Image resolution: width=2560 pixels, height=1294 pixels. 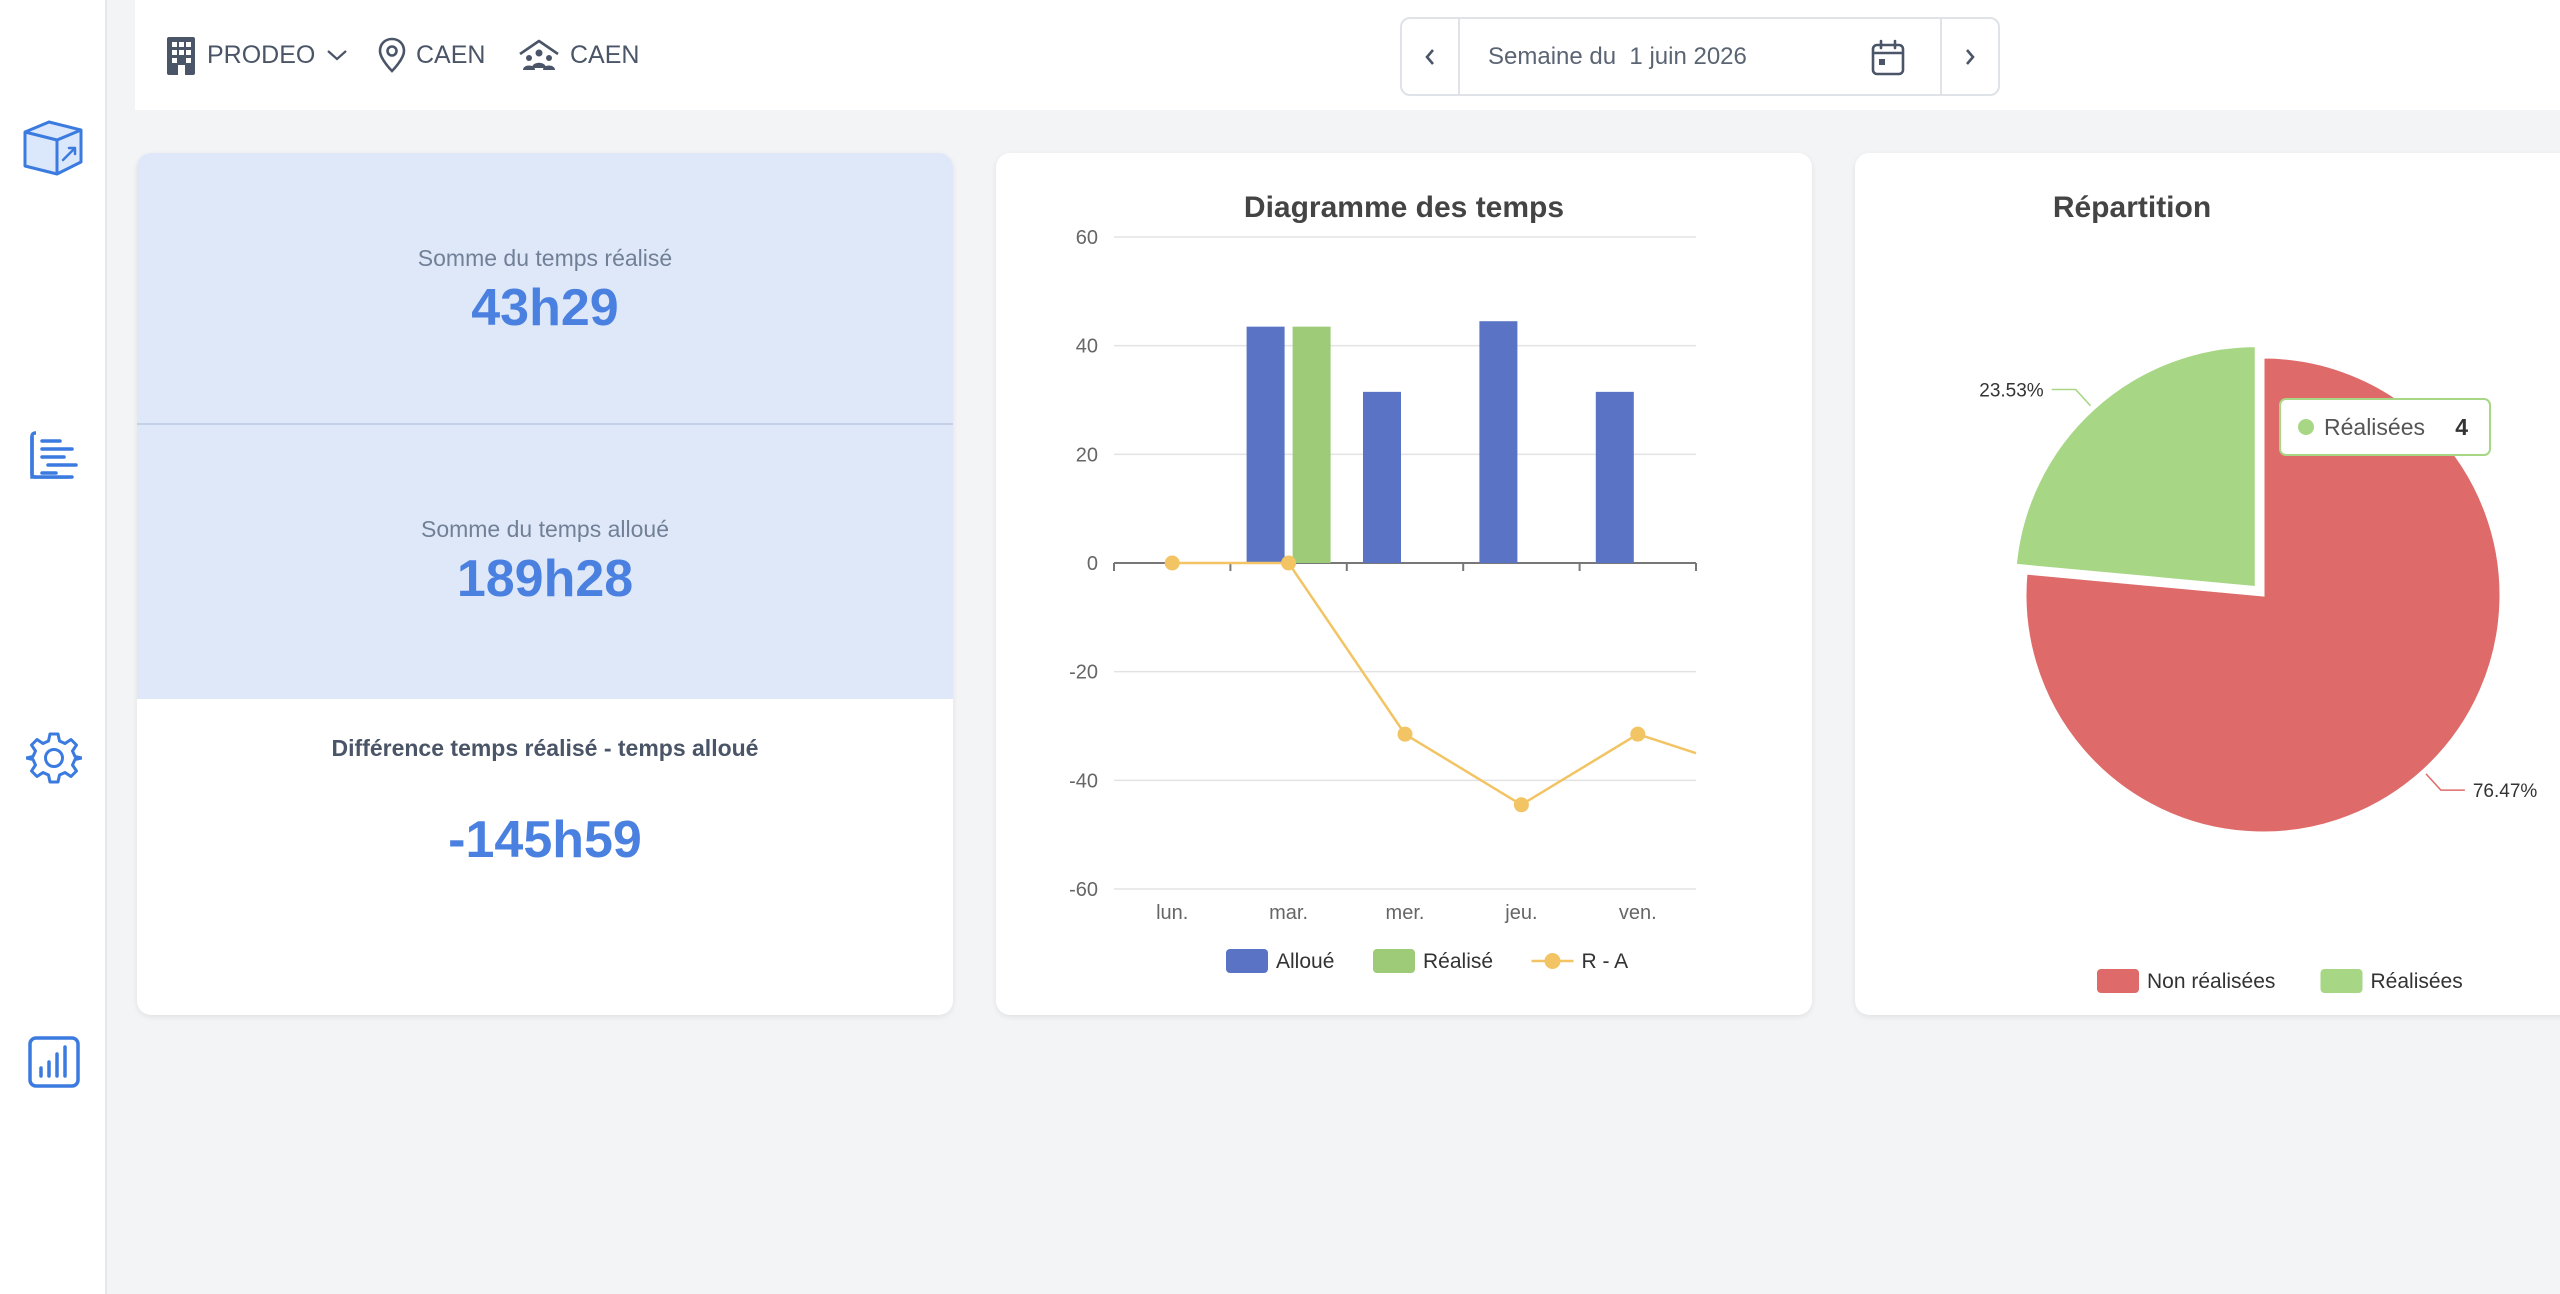 What do you see at coordinates (1311, 444) in the screenshot?
I see `bar-réalisé` at bounding box center [1311, 444].